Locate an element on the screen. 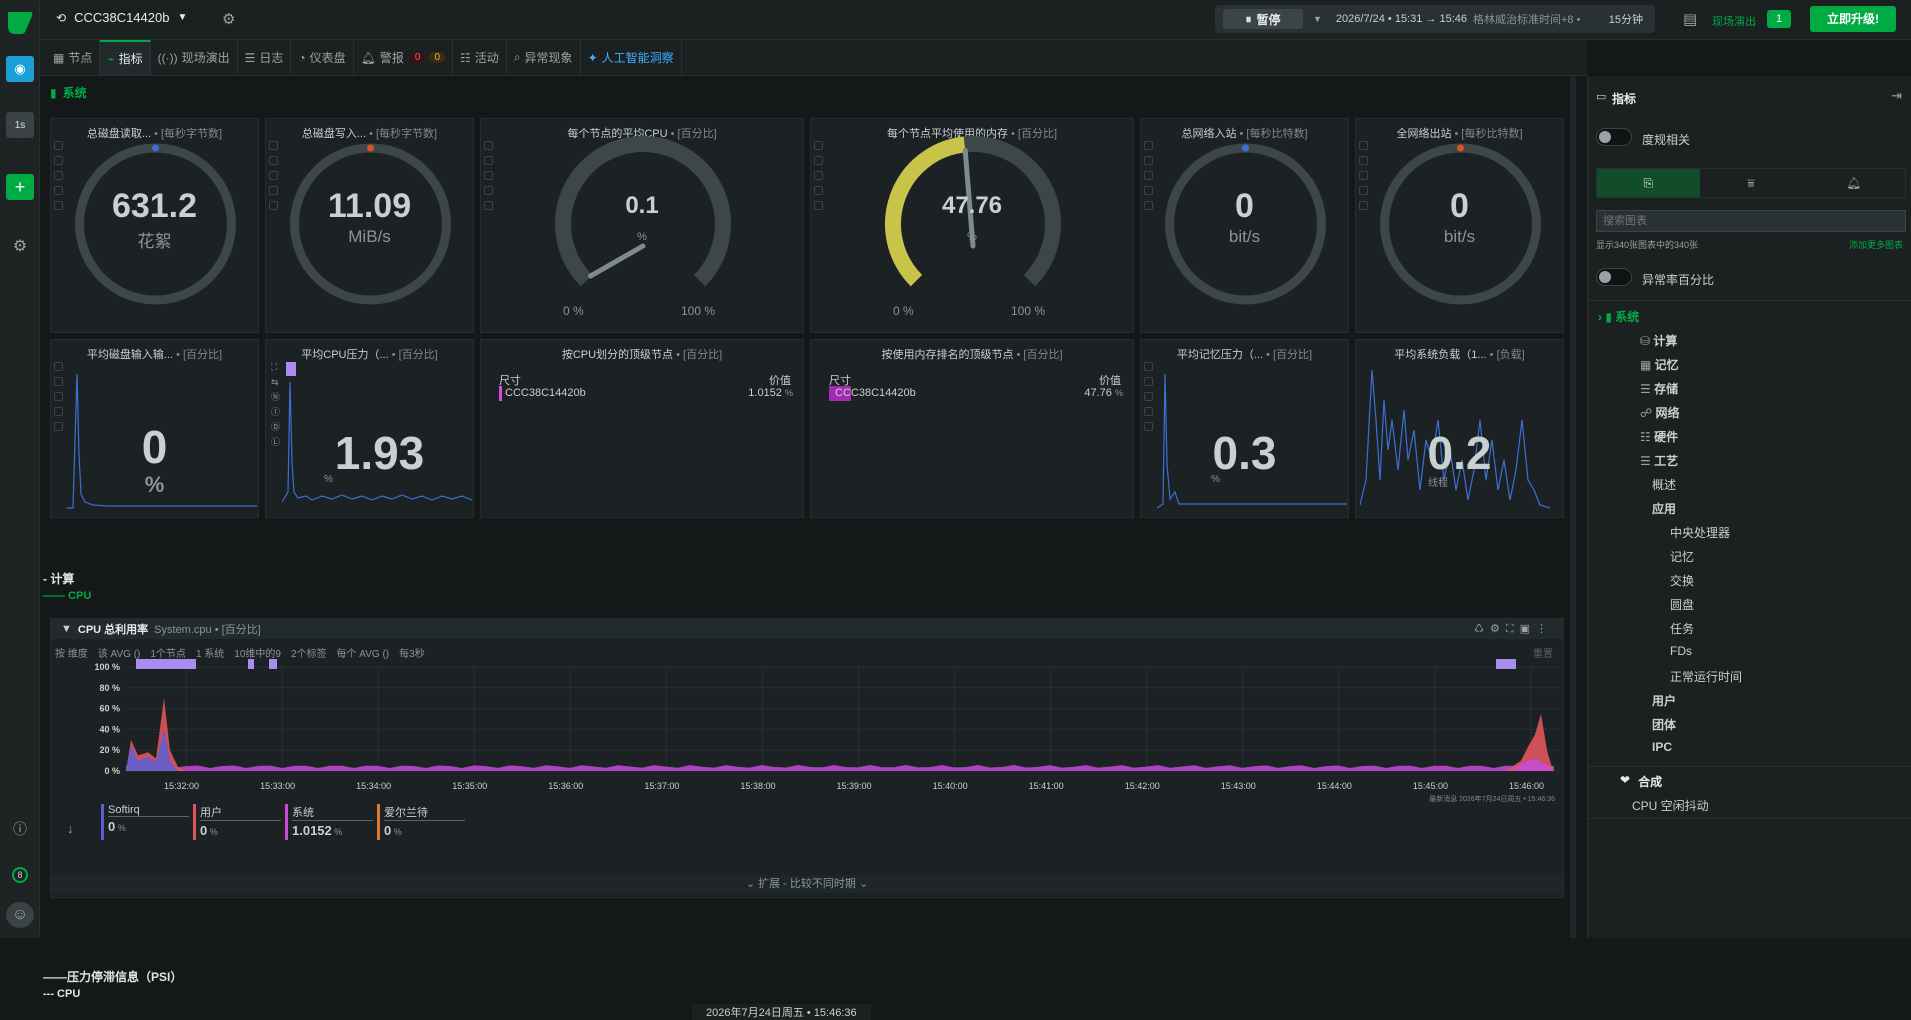  composite-heading: ❤︎ 合成 is located at coordinates (1641, 781).